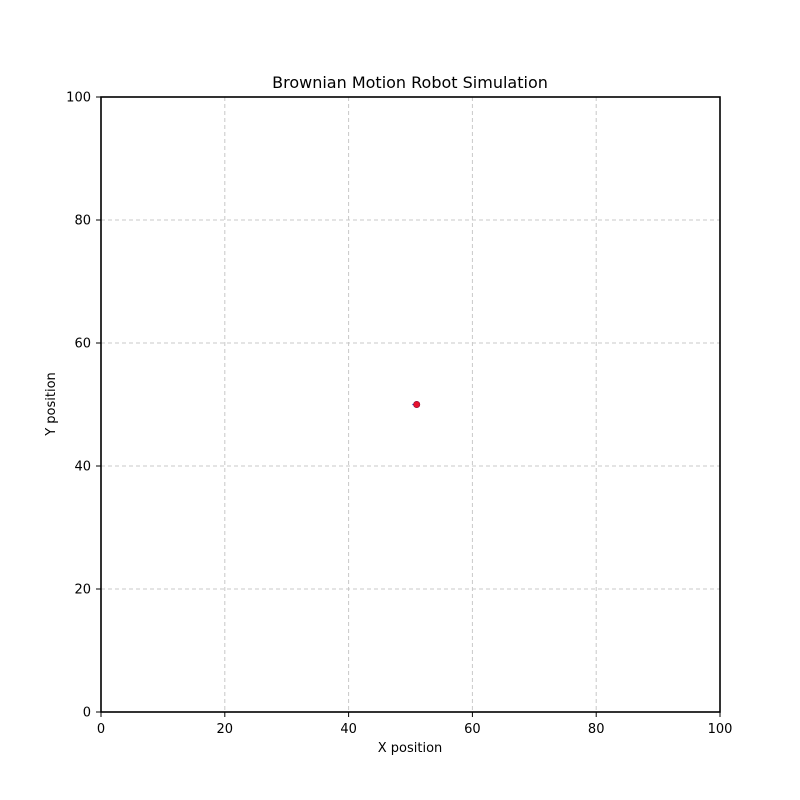  I want to click on y-tick-label: 0, so click(87, 713).